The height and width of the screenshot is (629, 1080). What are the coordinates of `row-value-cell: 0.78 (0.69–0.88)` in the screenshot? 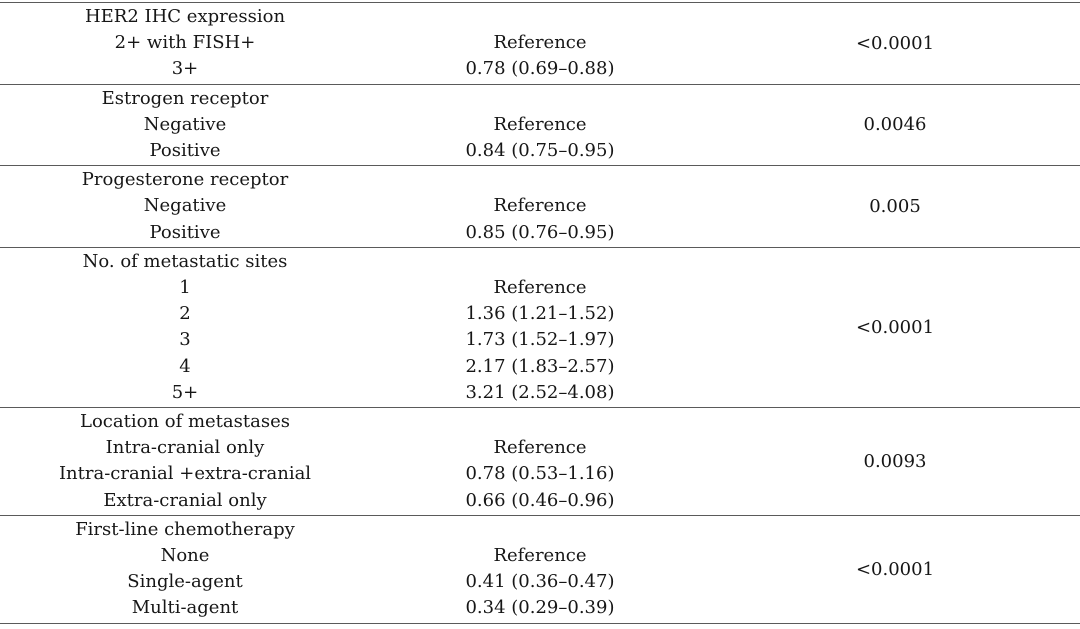 It's located at (540, 69).